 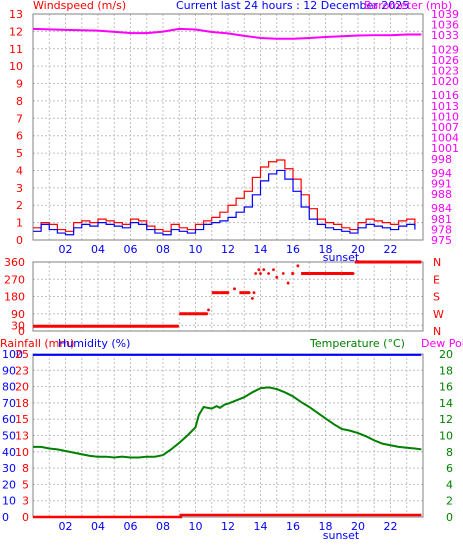 I want to click on temperature-tick-label: 14, so click(x=446, y=403).